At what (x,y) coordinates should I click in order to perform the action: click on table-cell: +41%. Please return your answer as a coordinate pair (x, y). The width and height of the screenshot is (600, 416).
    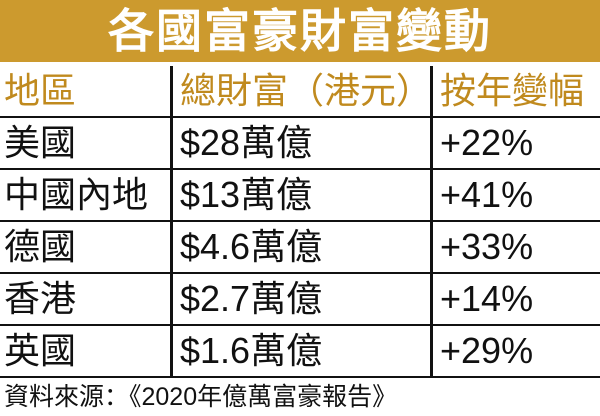
    Looking at the image, I should click on (487, 194).